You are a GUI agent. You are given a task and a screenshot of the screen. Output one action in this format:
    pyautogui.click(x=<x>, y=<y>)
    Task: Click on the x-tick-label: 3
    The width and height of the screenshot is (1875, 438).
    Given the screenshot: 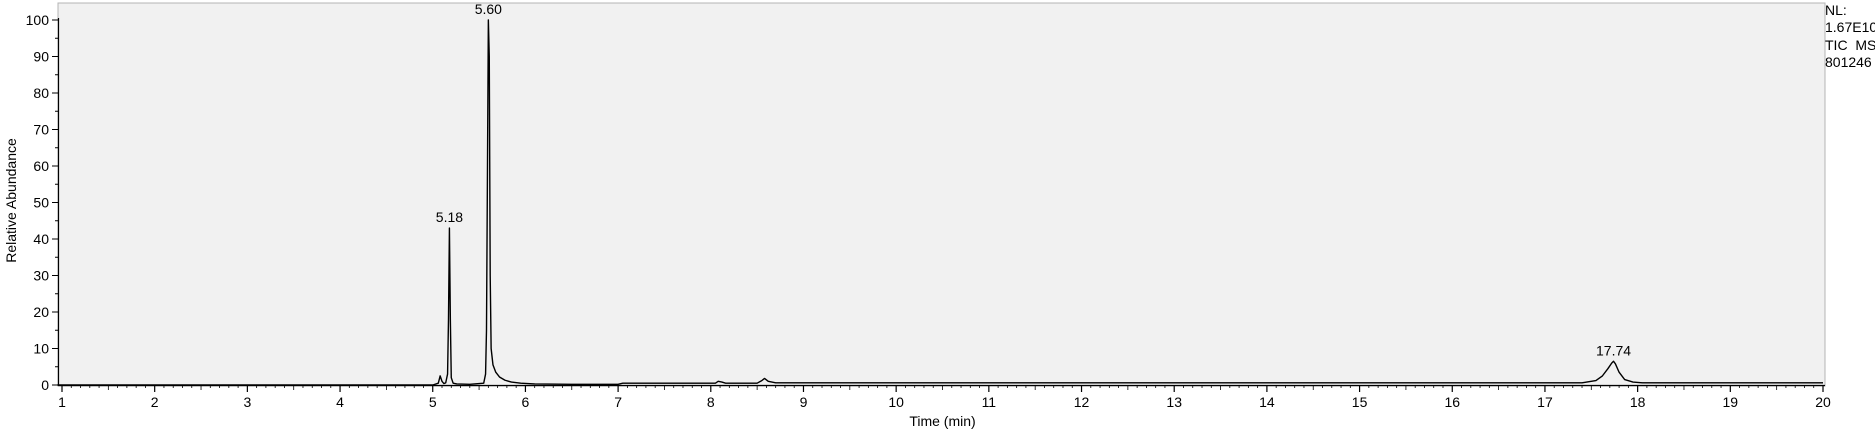 What is the action you would take?
    pyautogui.click(x=247, y=402)
    